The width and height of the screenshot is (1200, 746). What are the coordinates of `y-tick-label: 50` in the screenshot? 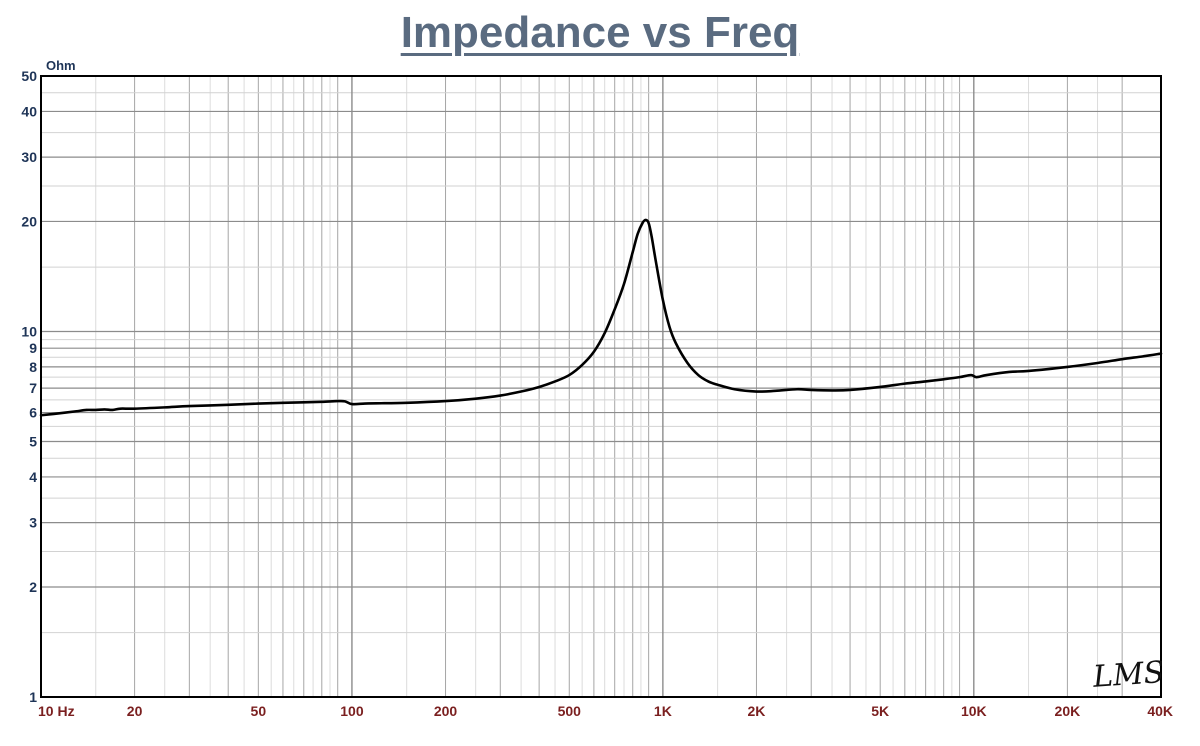 It's located at (29, 76).